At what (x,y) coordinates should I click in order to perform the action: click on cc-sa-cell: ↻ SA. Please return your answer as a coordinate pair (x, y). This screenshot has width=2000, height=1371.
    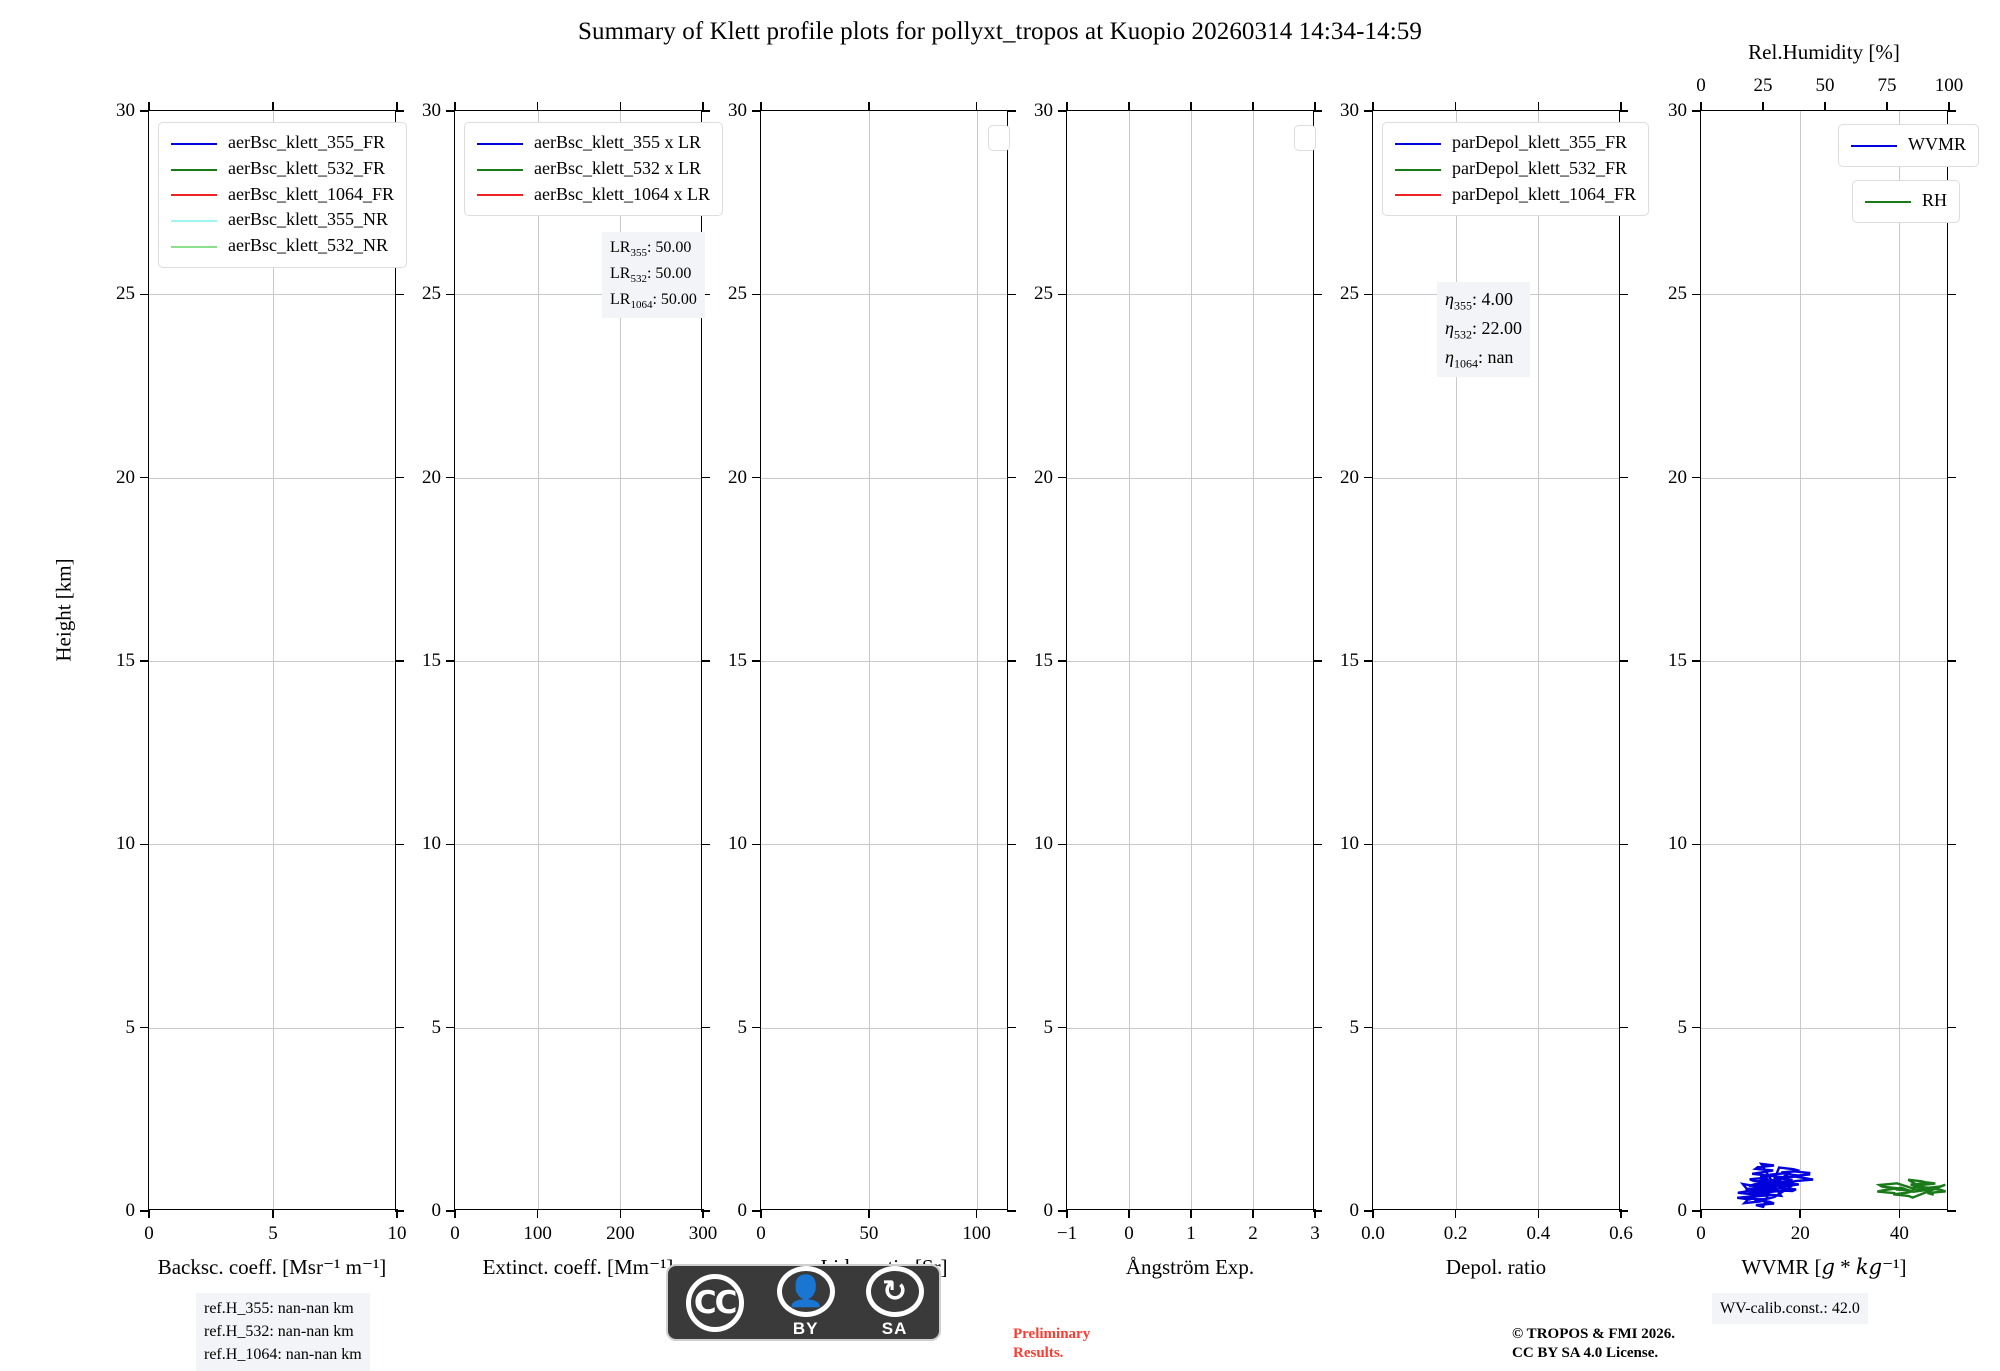
    Looking at the image, I should click on (894, 1302).